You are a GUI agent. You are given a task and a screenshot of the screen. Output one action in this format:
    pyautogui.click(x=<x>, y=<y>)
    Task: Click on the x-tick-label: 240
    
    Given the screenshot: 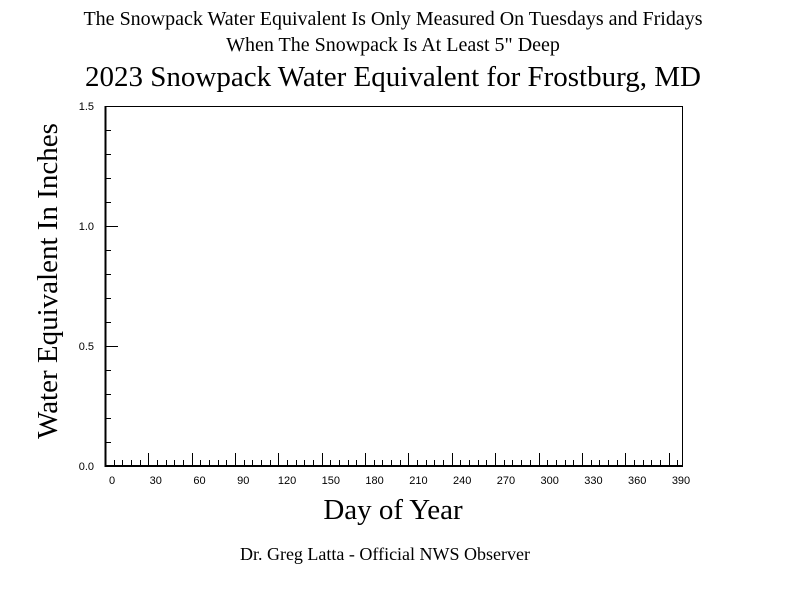 What is the action you would take?
    pyautogui.click(x=462, y=481)
    